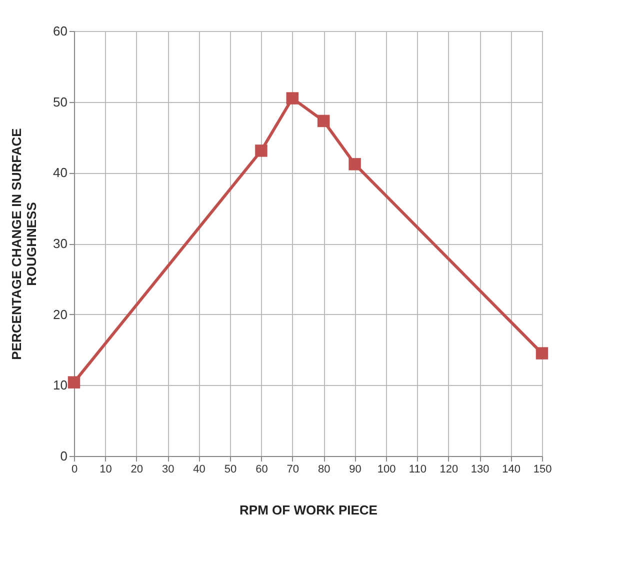 This screenshot has width=620, height=563. What do you see at coordinates (60, 31) in the screenshot?
I see `y-tick-label: 60` at bounding box center [60, 31].